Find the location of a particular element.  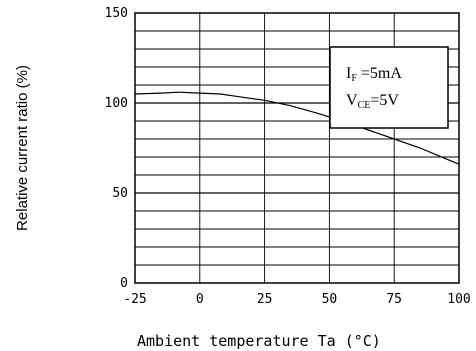

x-axis-title: Ambient temperature Ta (°C) is located at coordinates (259, 341).